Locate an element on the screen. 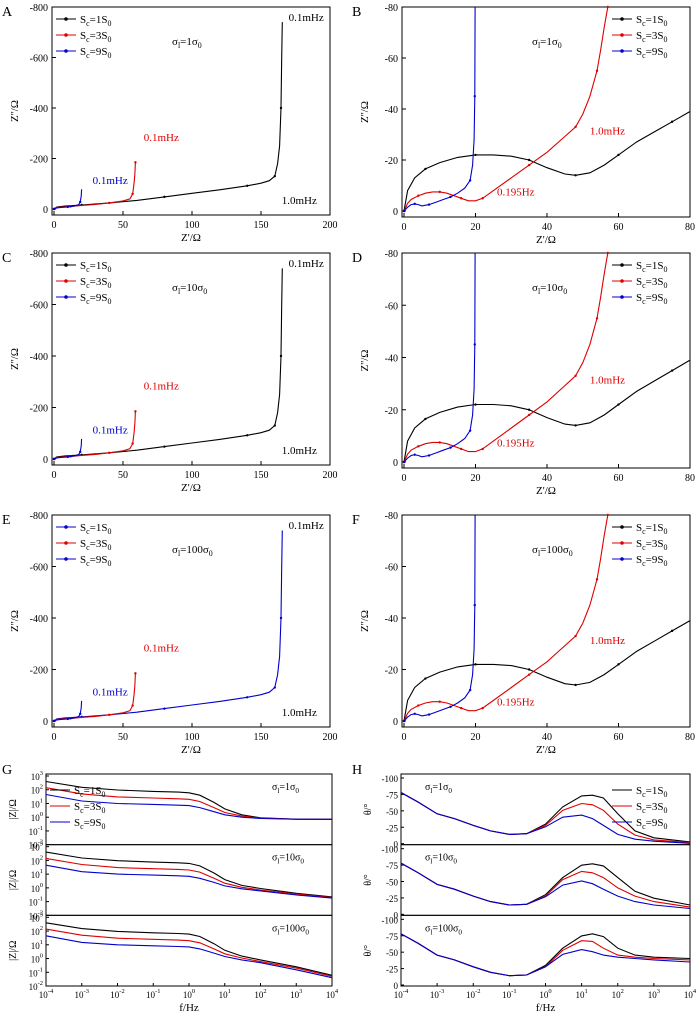 The height and width of the screenshot is (1018, 700). y-tick-label: 10¹ is located at coordinates (37, 874).